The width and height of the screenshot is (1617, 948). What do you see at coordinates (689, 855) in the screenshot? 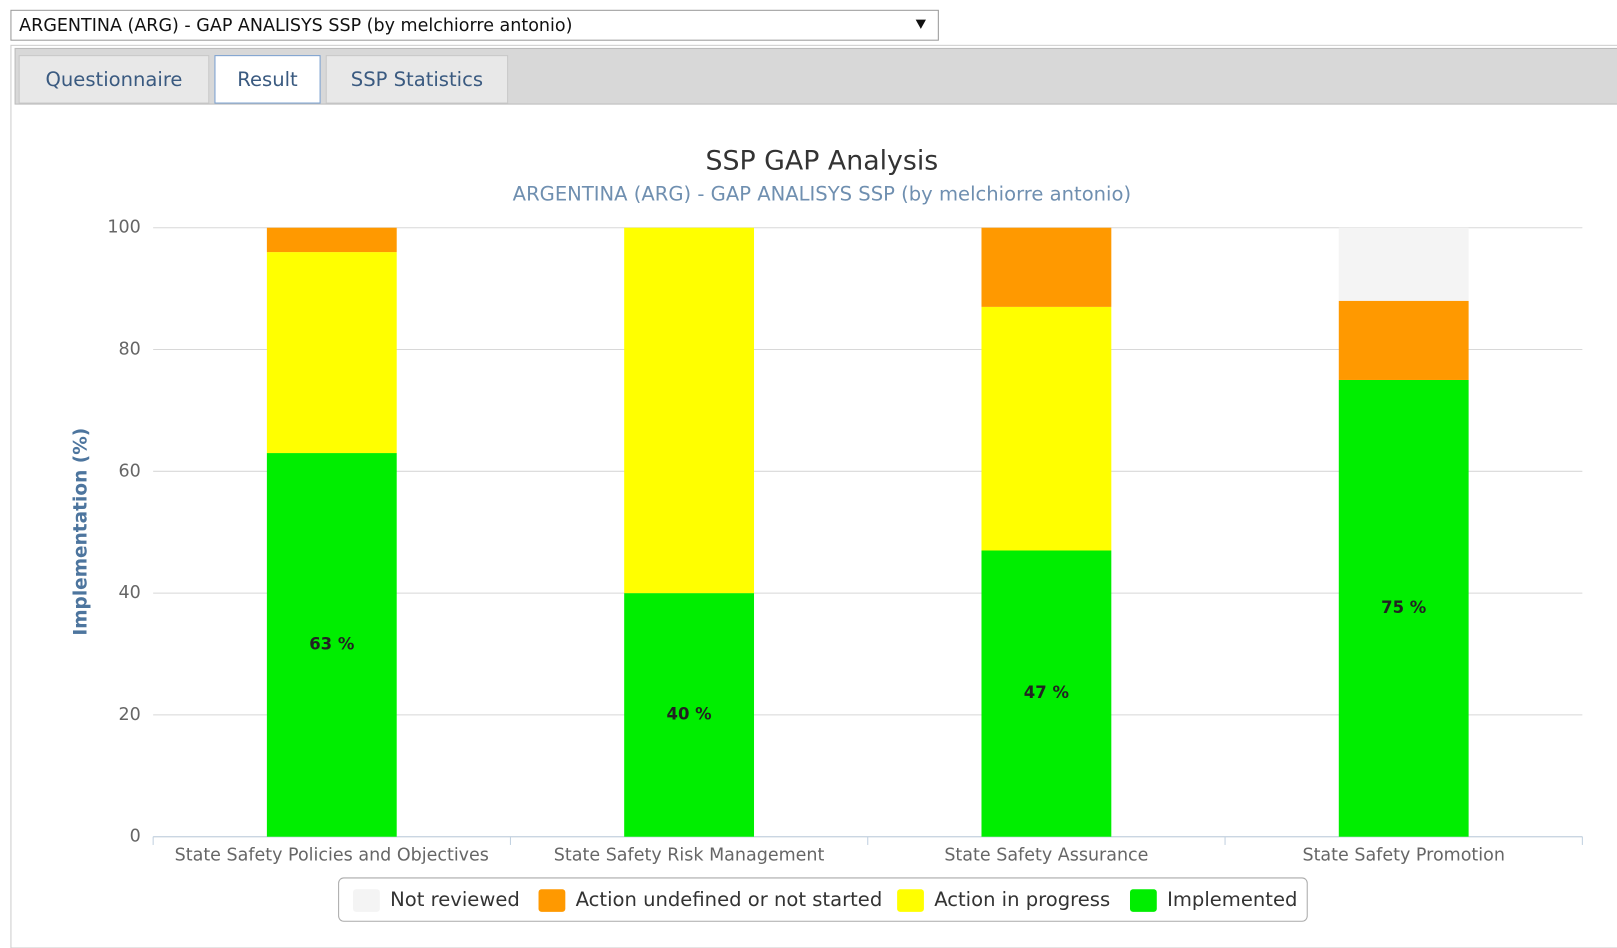
I see `x-tick-label: State Safety Risk Management` at bounding box center [689, 855].